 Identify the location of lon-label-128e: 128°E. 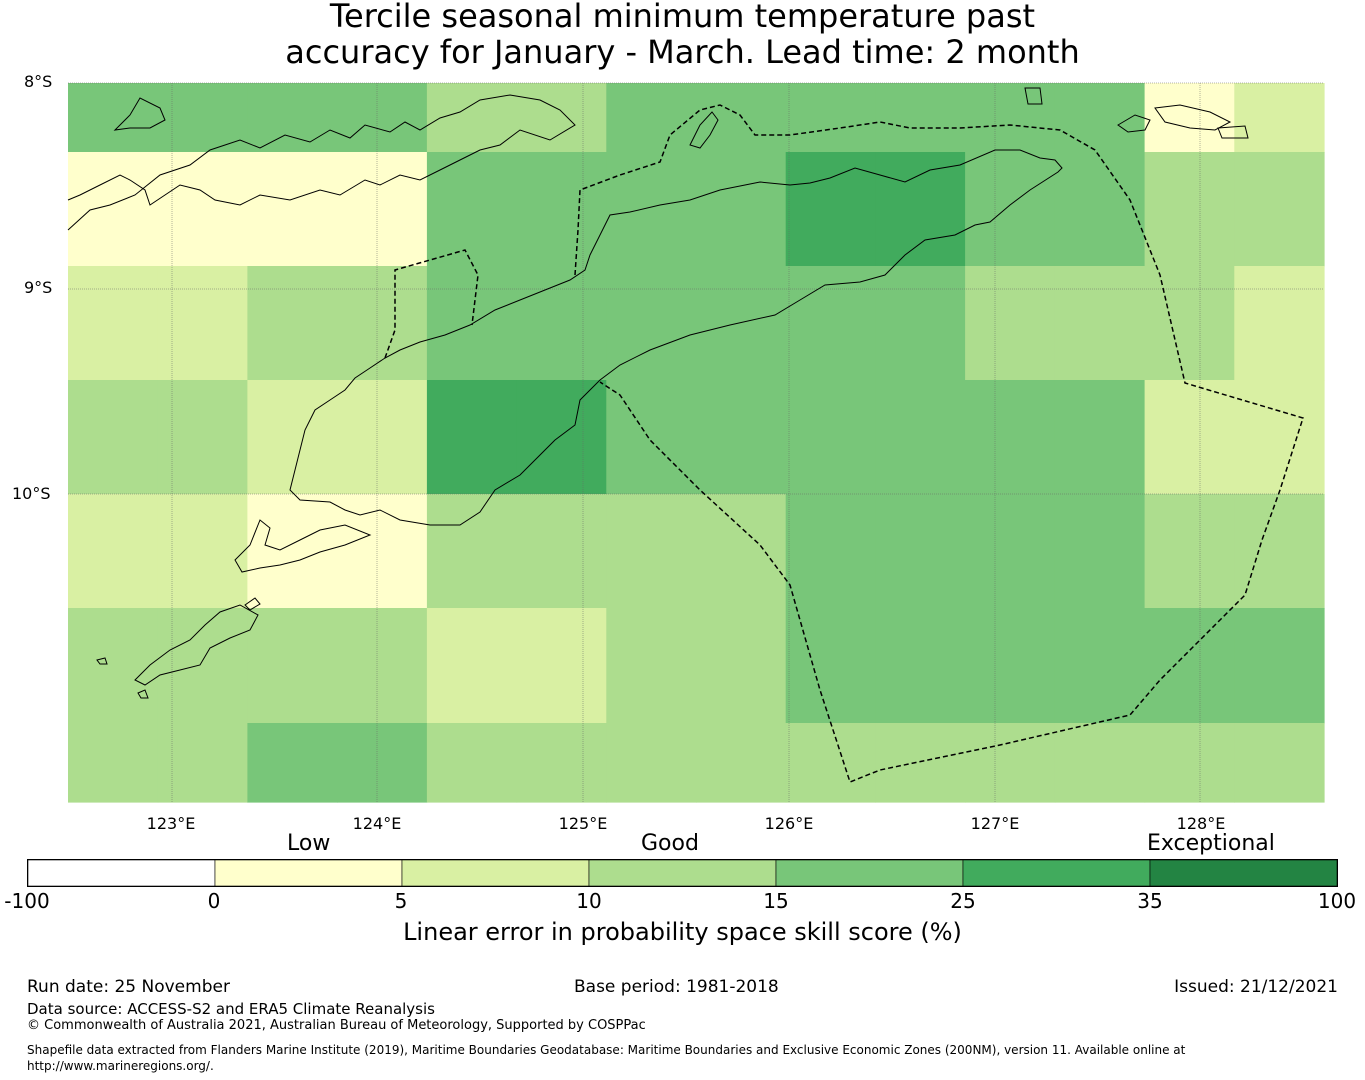
(1201, 823).